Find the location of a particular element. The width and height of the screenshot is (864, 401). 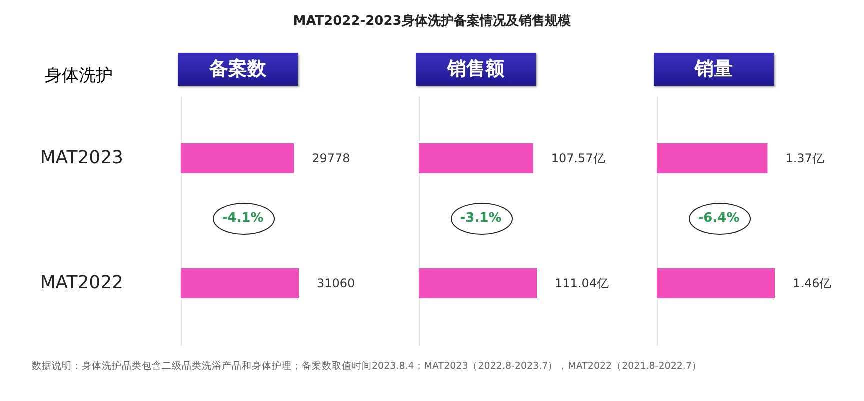

data-label: 31060 is located at coordinates (336, 283).